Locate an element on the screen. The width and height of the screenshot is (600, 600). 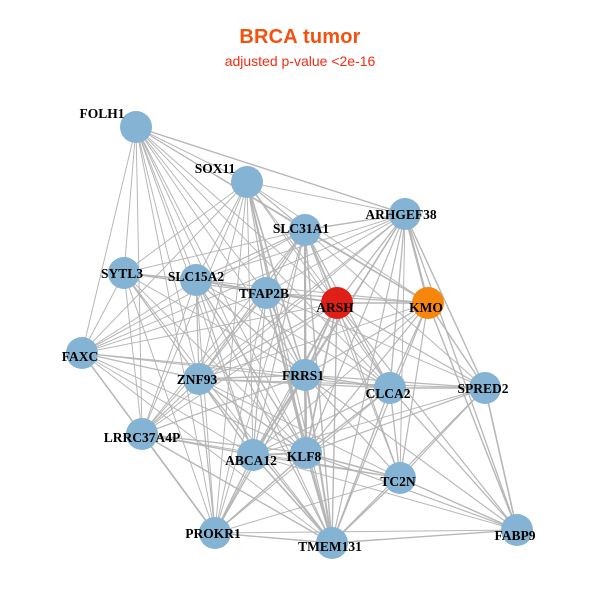
network-node-kmo is located at coordinates (428, 303).